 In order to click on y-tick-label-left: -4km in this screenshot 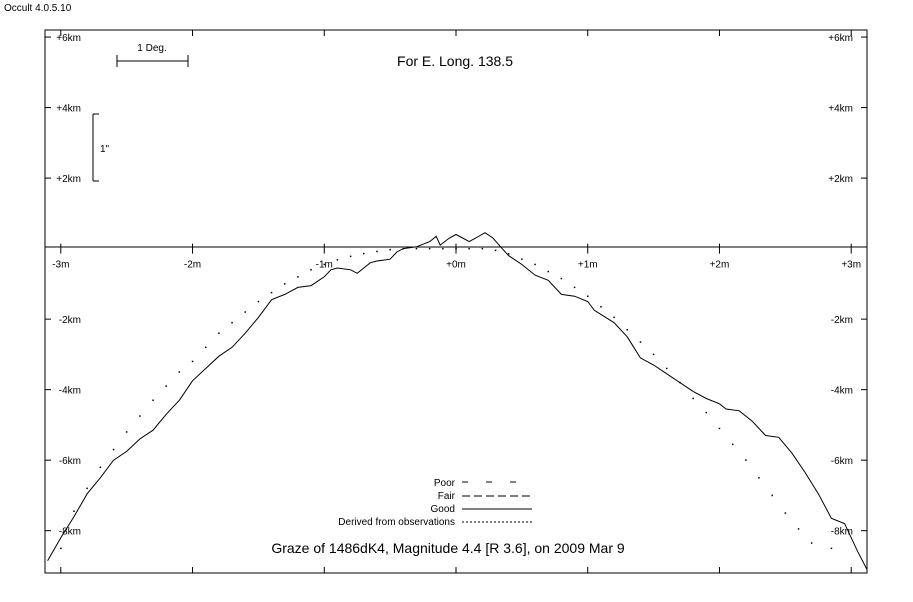, I will do `click(70, 391)`.